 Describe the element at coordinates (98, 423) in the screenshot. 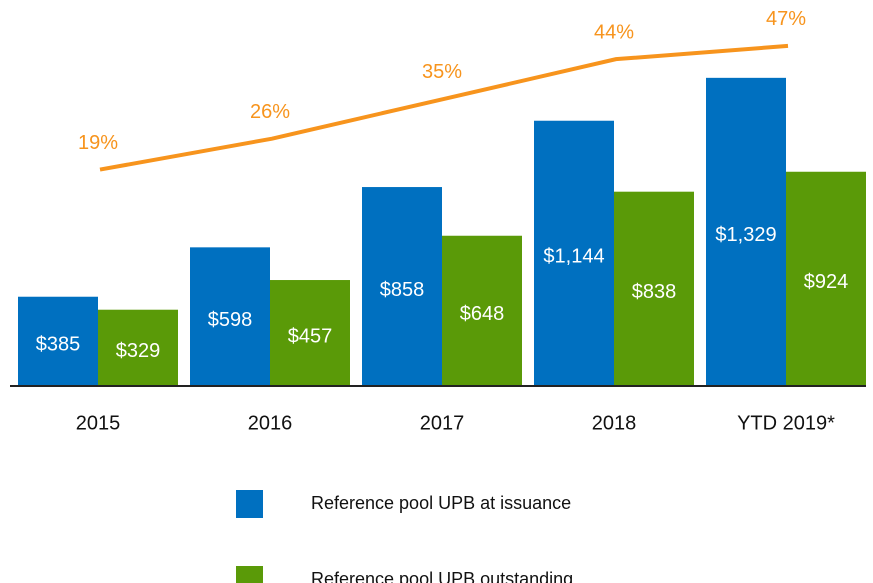

I see `x-tick-label: 2015` at that location.